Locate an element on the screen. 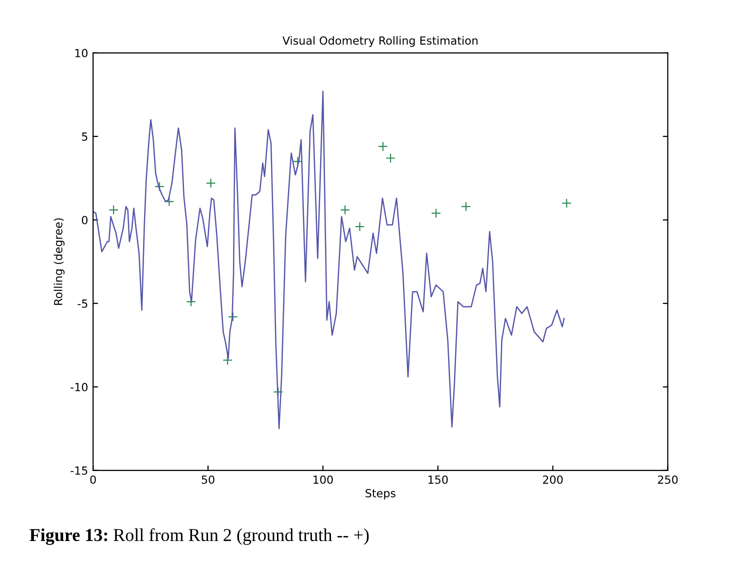  x-tick-label: 250 is located at coordinates (668, 479).